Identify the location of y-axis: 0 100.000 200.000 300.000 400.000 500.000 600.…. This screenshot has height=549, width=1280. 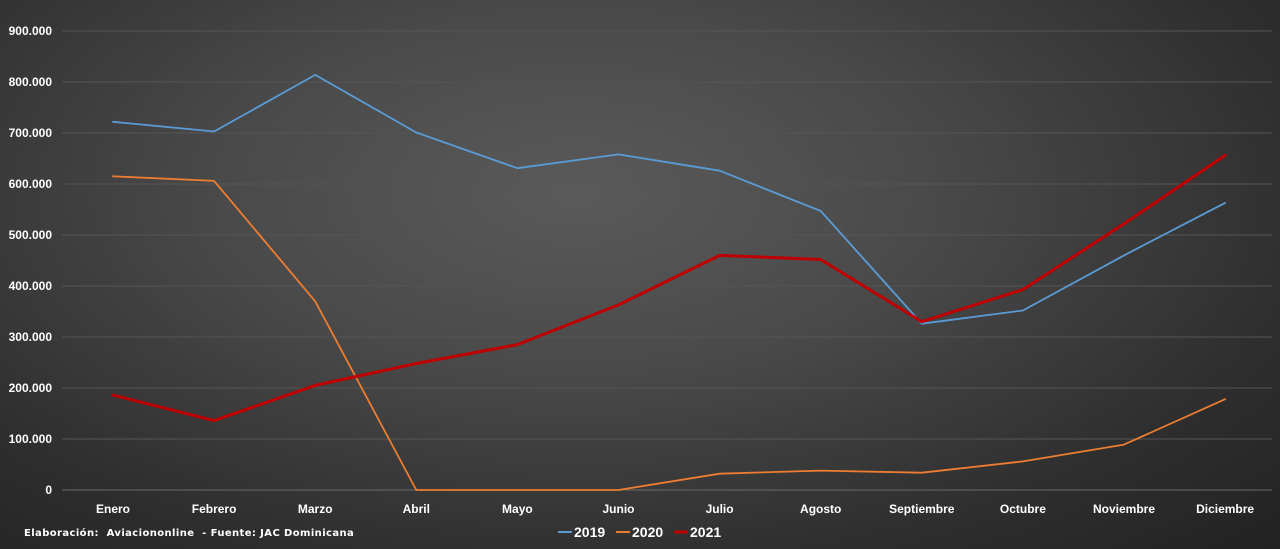
(31, 260).